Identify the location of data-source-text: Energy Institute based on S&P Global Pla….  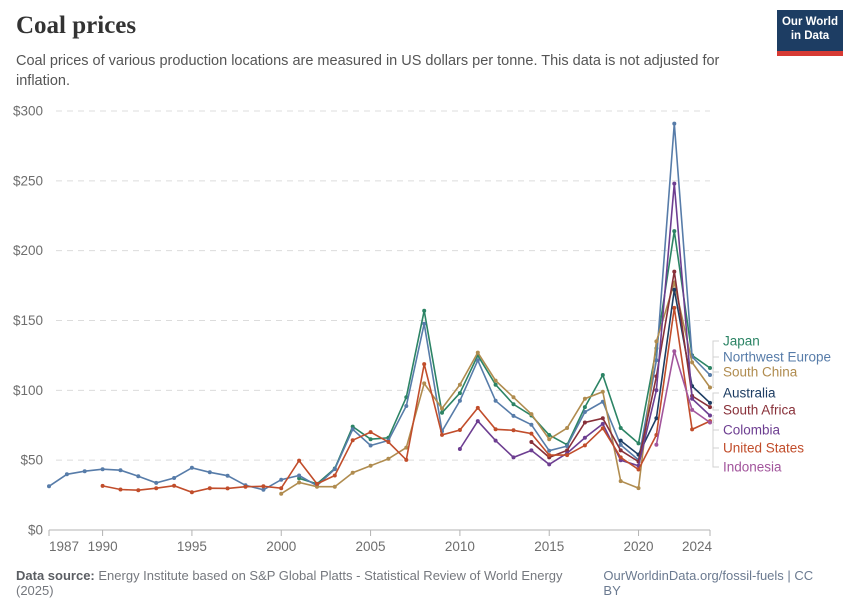
(289, 583).